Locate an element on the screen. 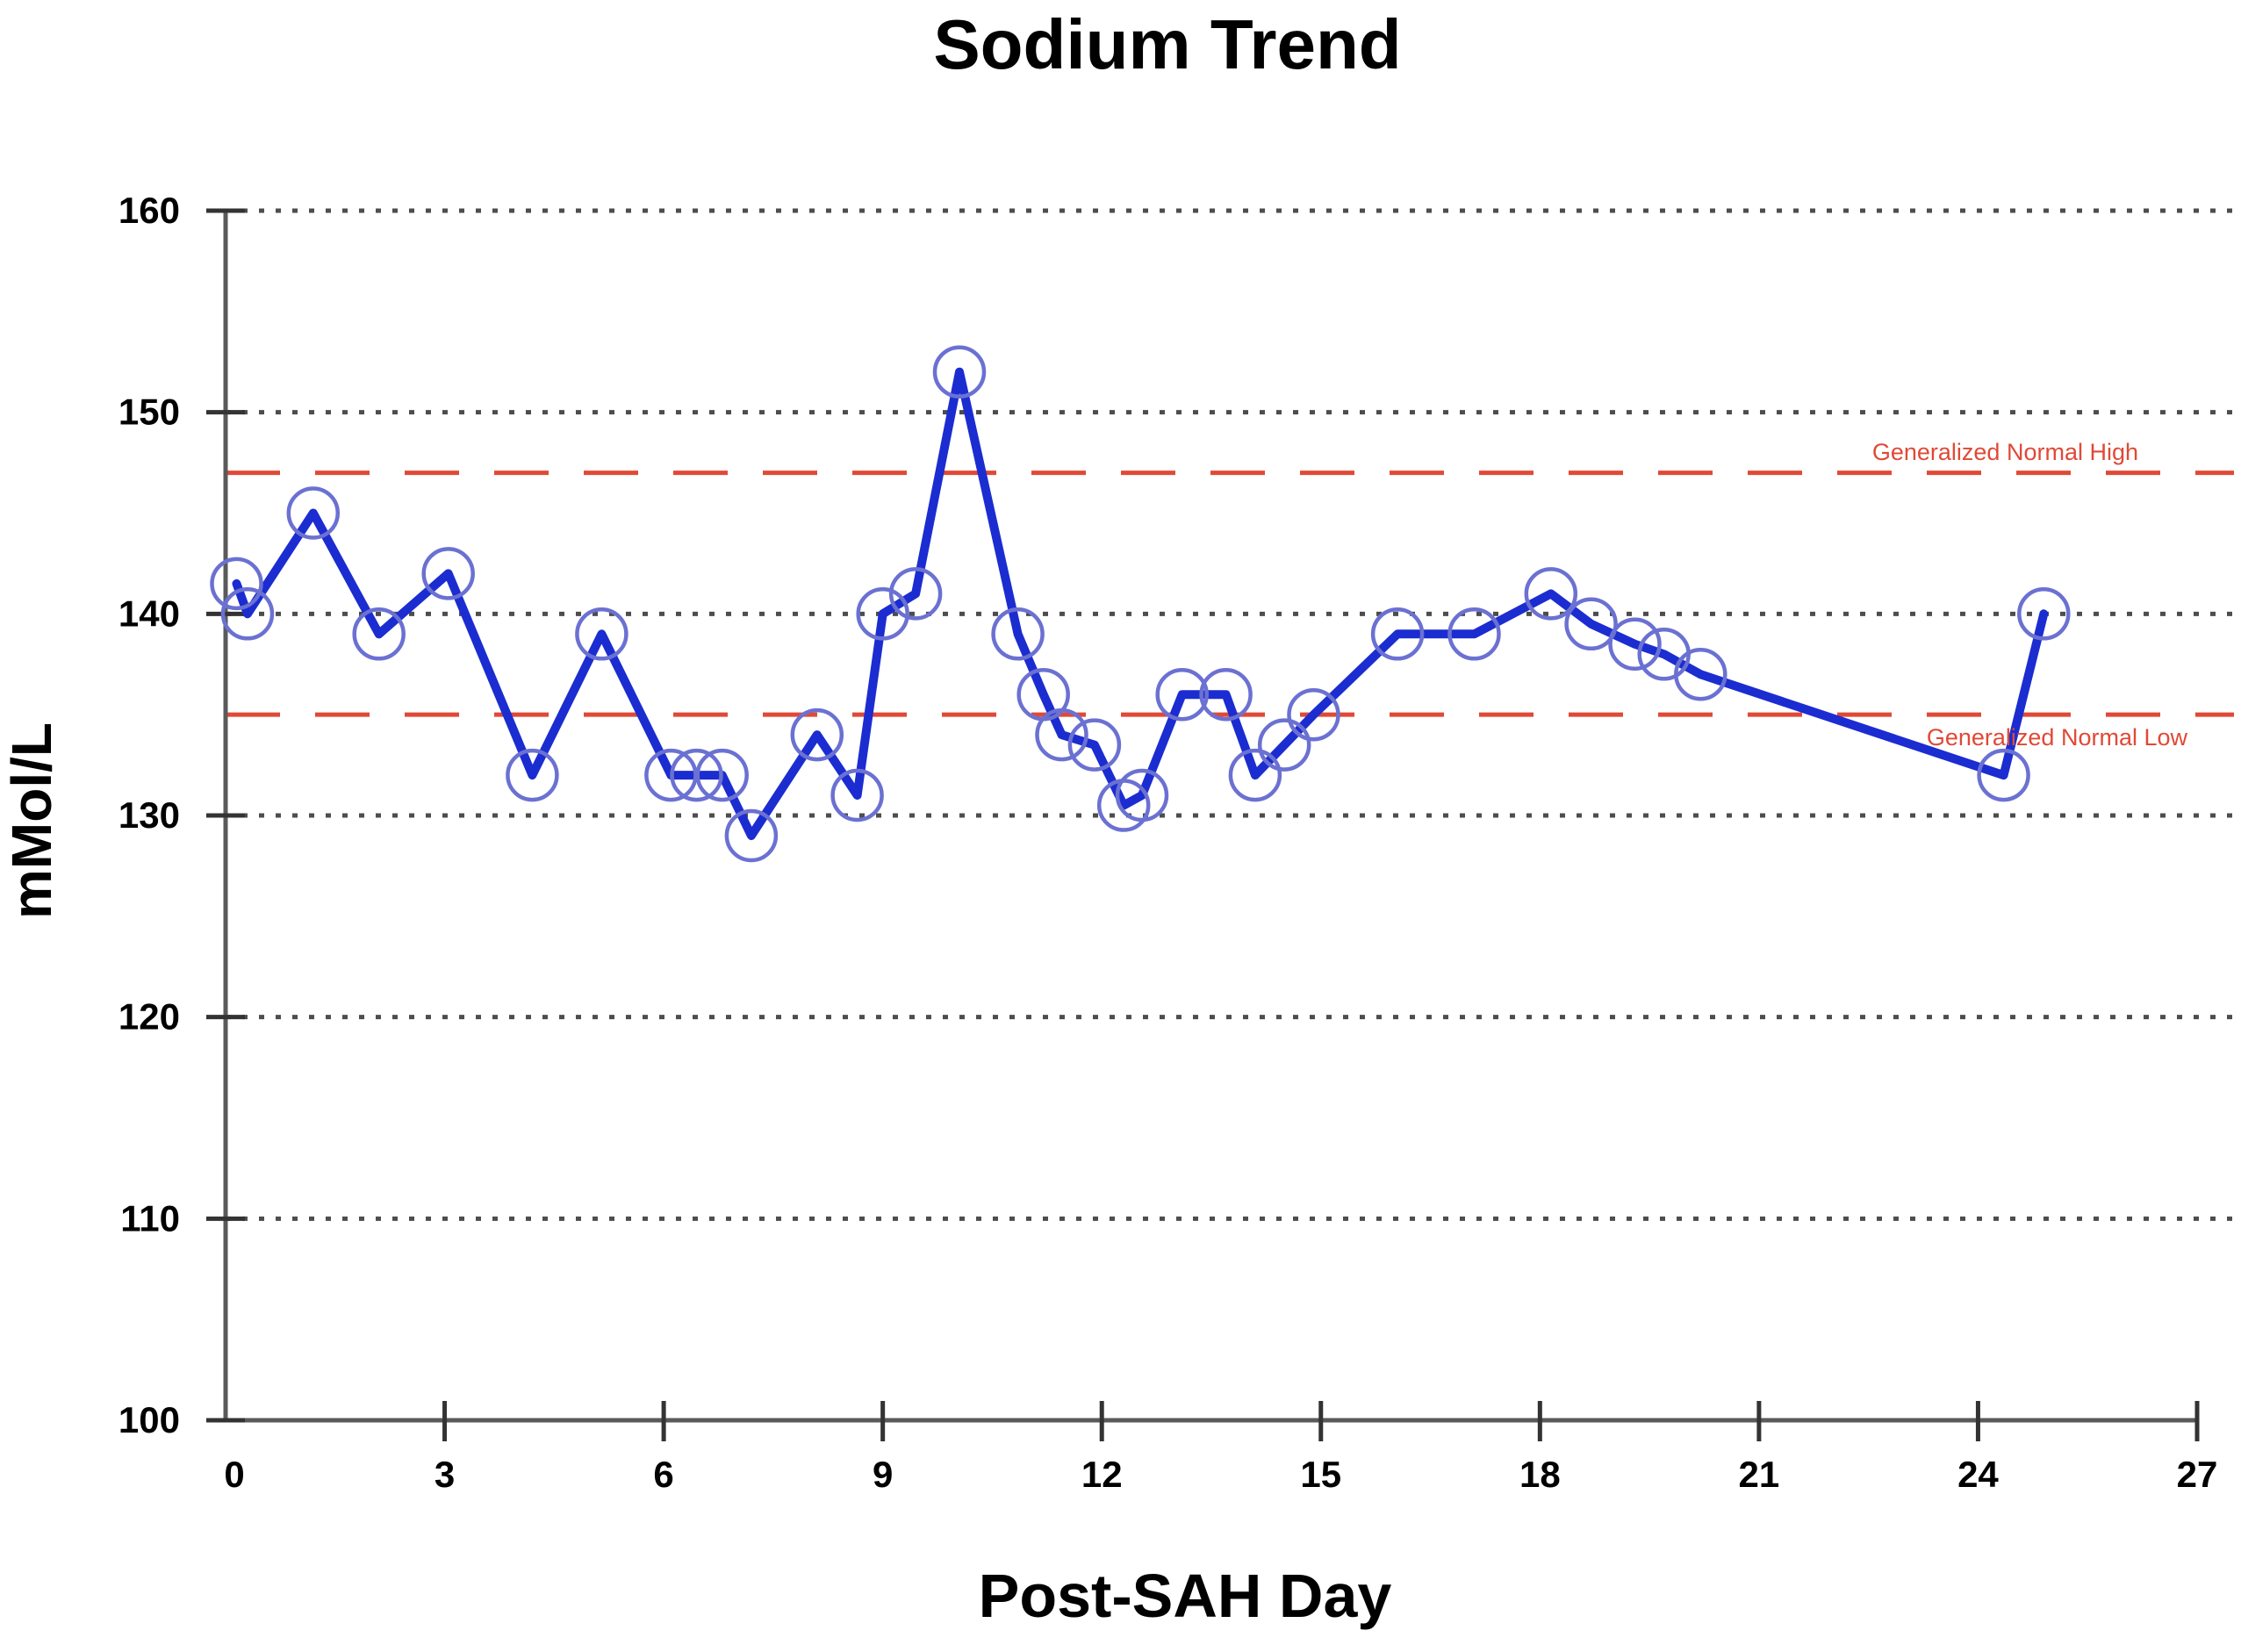  x-tick-label: 0 is located at coordinates (234, 1474).